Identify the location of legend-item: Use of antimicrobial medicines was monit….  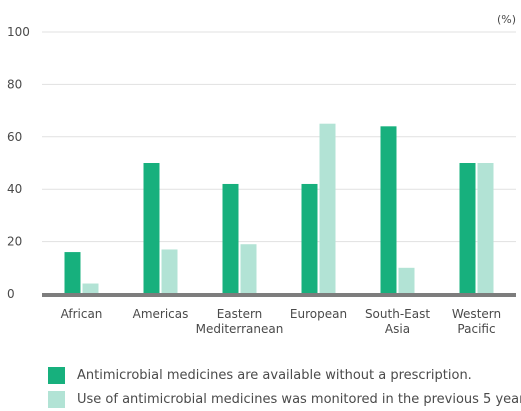
(284, 399).